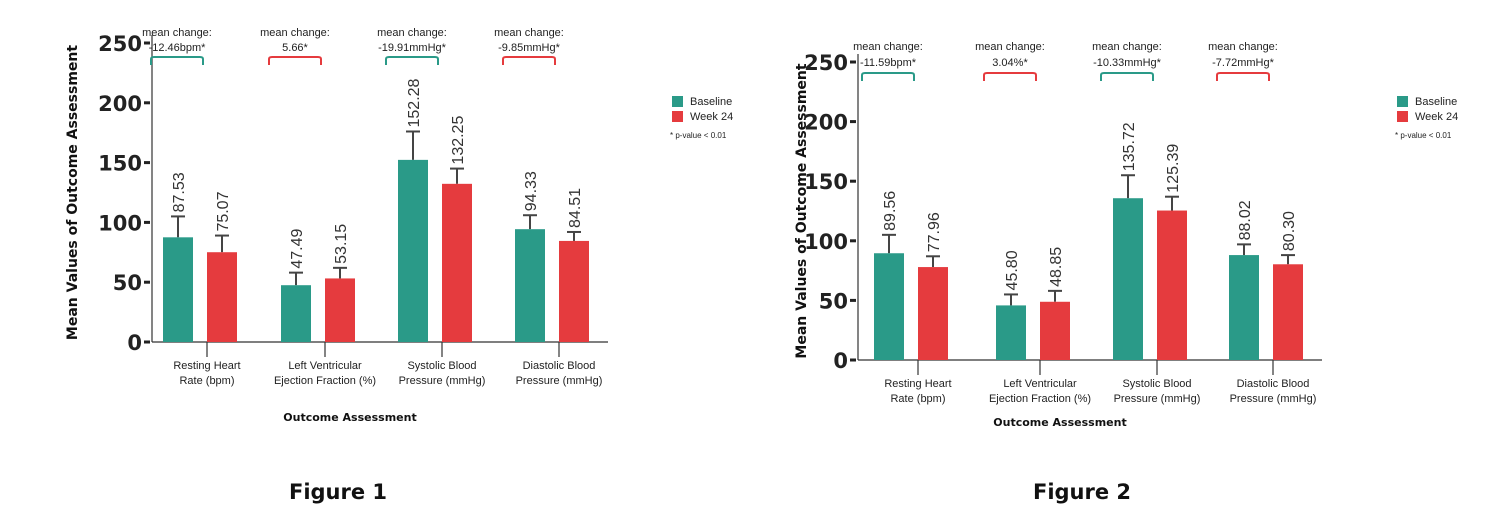  Describe the element at coordinates (1289, 231) in the screenshot. I see `data-label: 80.30` at that location.